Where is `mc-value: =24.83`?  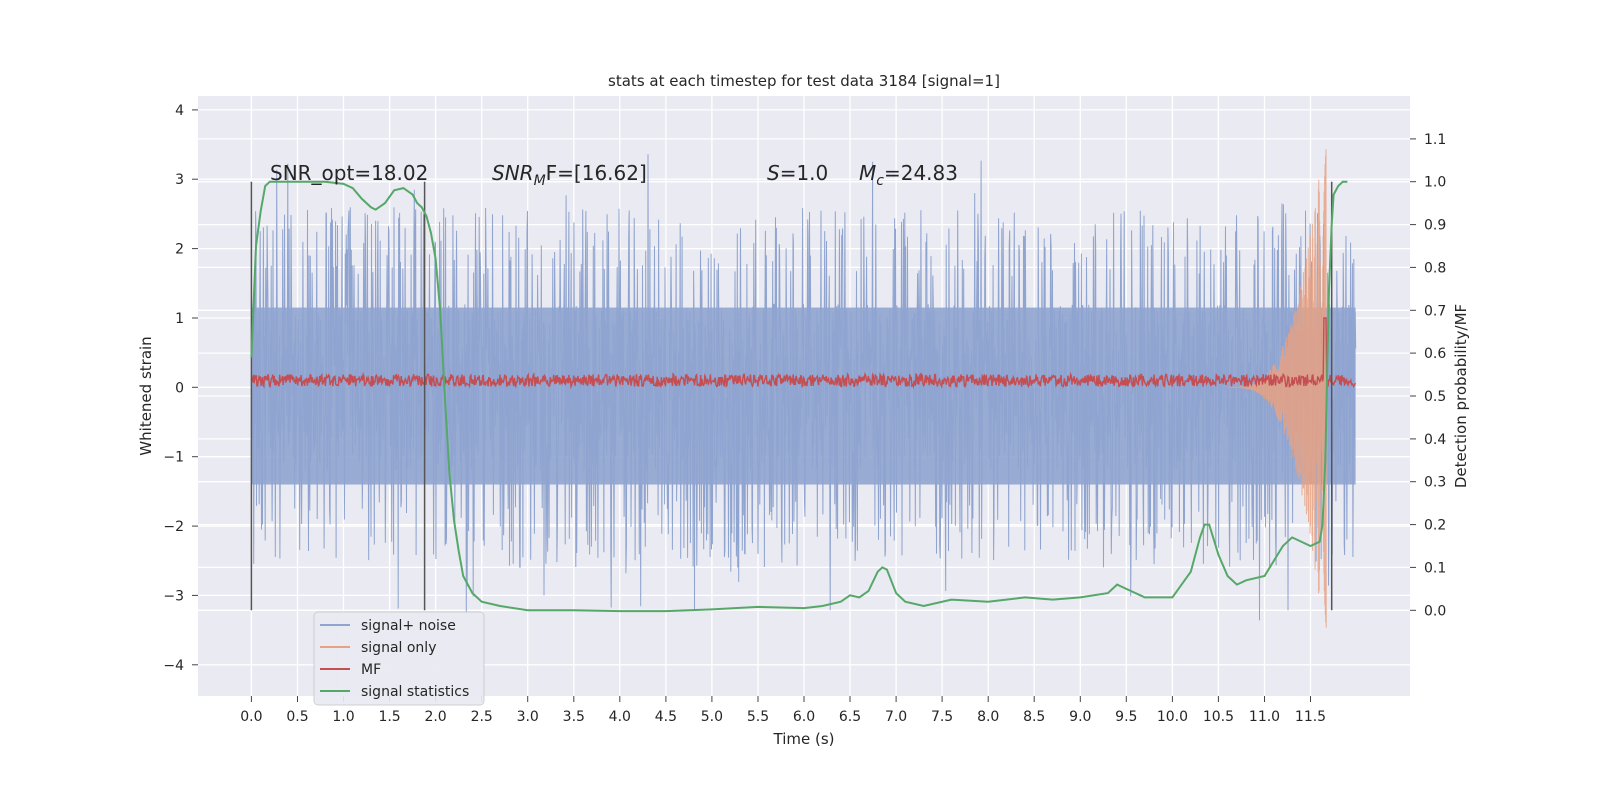 mc-value: =24.83 is located at coordinates (921, 173).